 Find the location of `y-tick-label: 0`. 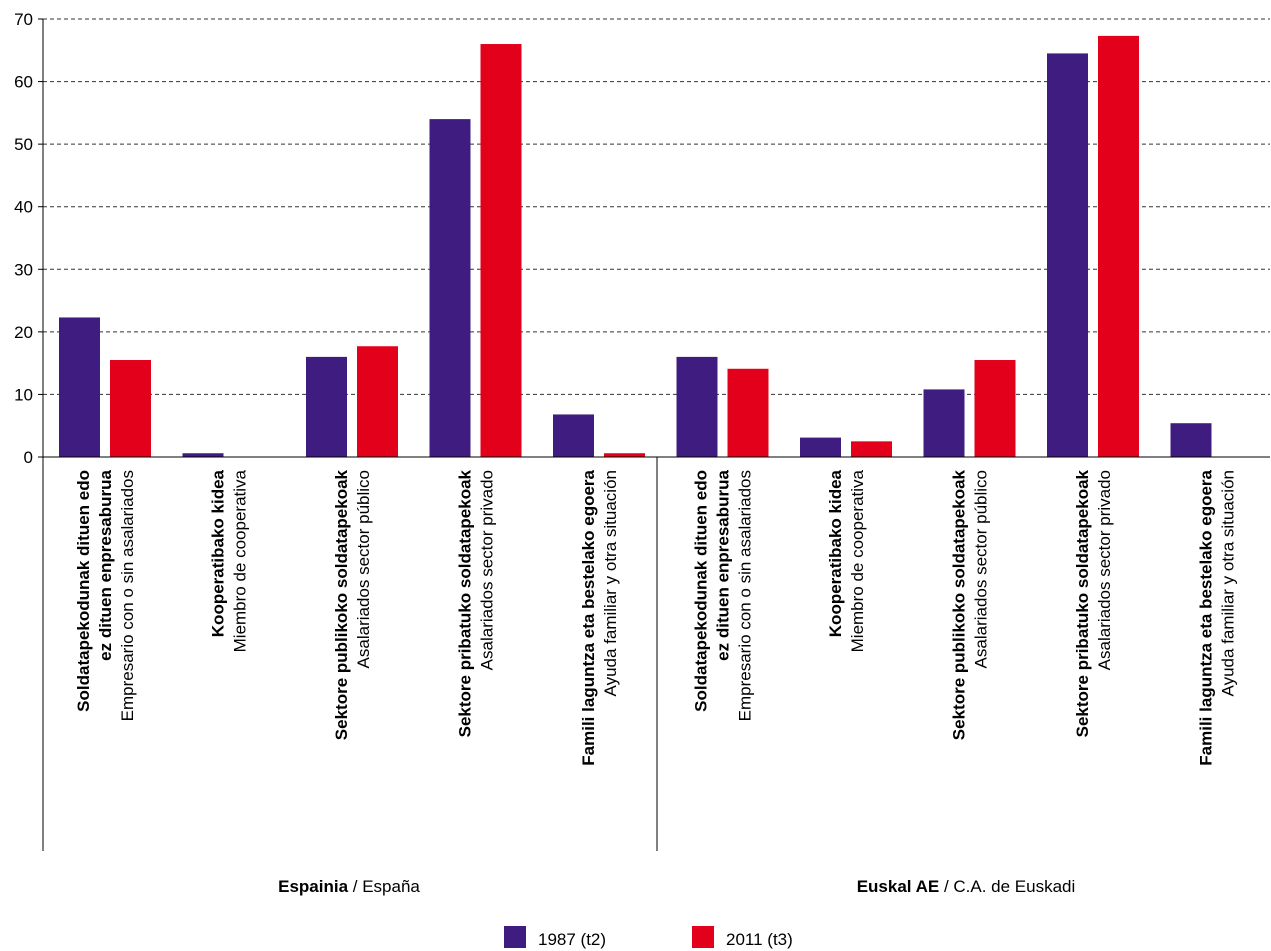

y-tick-label: 0 is located at coordinates (28, 457).